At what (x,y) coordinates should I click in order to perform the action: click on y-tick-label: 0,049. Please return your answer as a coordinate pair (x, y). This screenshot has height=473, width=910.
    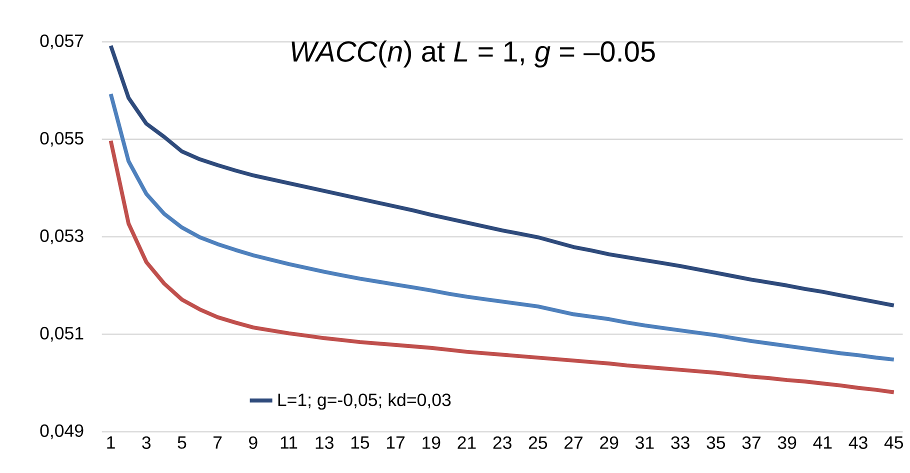
    Looking at the image, I should click on (62, 431).